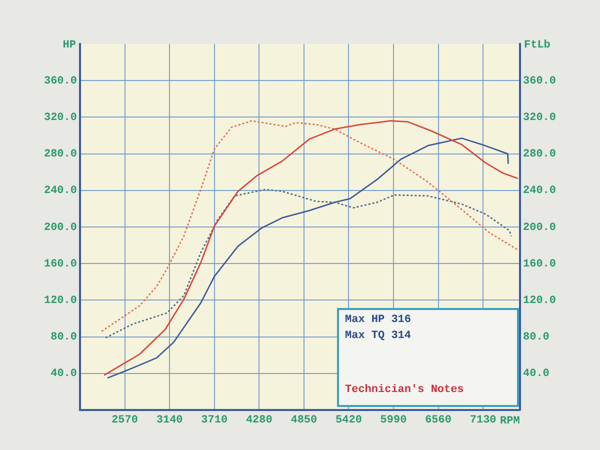 The height and width of the screenshot is (450, 600). What do you see at coordinates (60, 191) in the screenshot?
I see `y-tick-label: 240.0` at bounding box center [60, 191].